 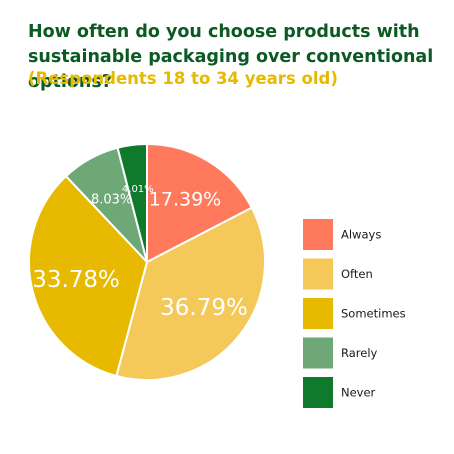 What do you see at coordinates (318, 313) in the screenshot?
I see `legend-swatch-sometimes` at bounding box center [318, 313].